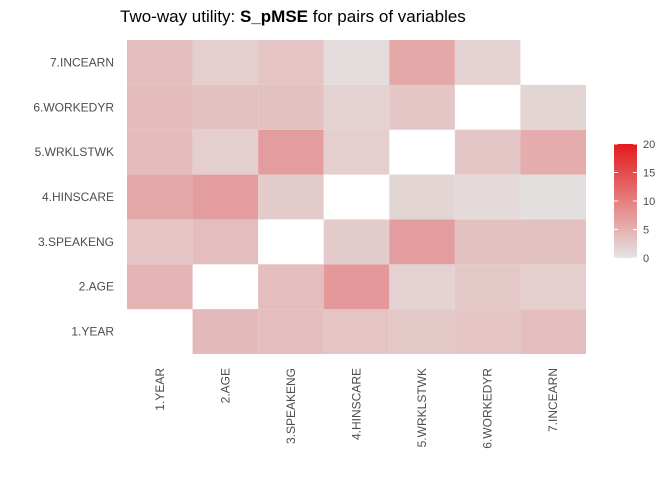 The width and height of the screenshot is (672, 480). I want to click on heatmap-cell-wrklstwk-year, so click(422, 331).